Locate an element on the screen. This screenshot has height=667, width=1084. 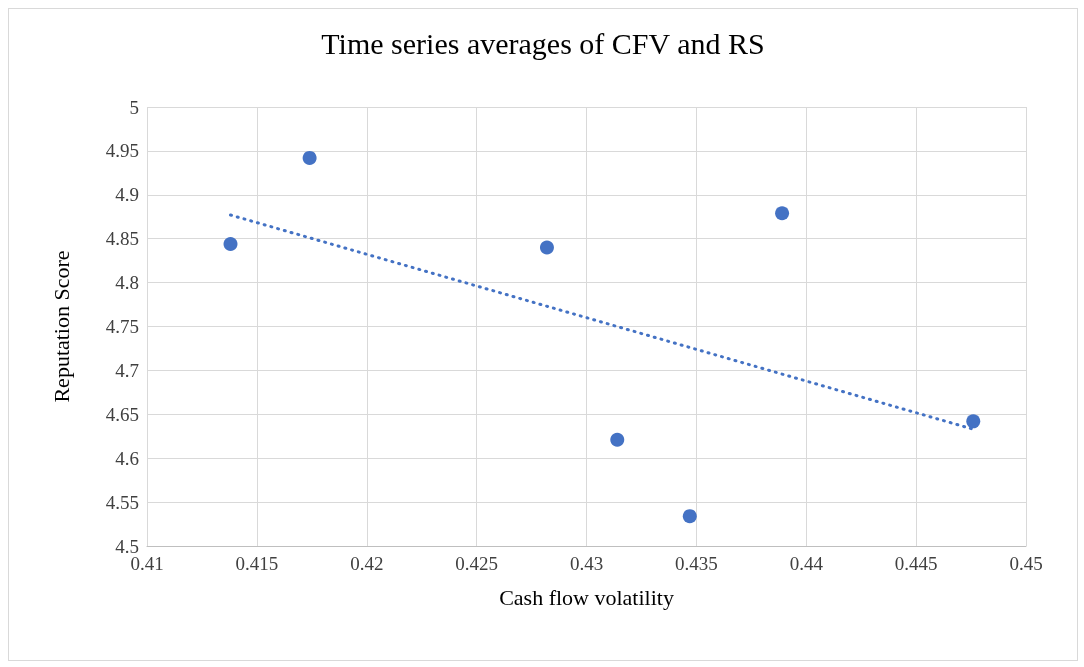
x-tick-label: 0.445 is located at coordinates (916, 563).